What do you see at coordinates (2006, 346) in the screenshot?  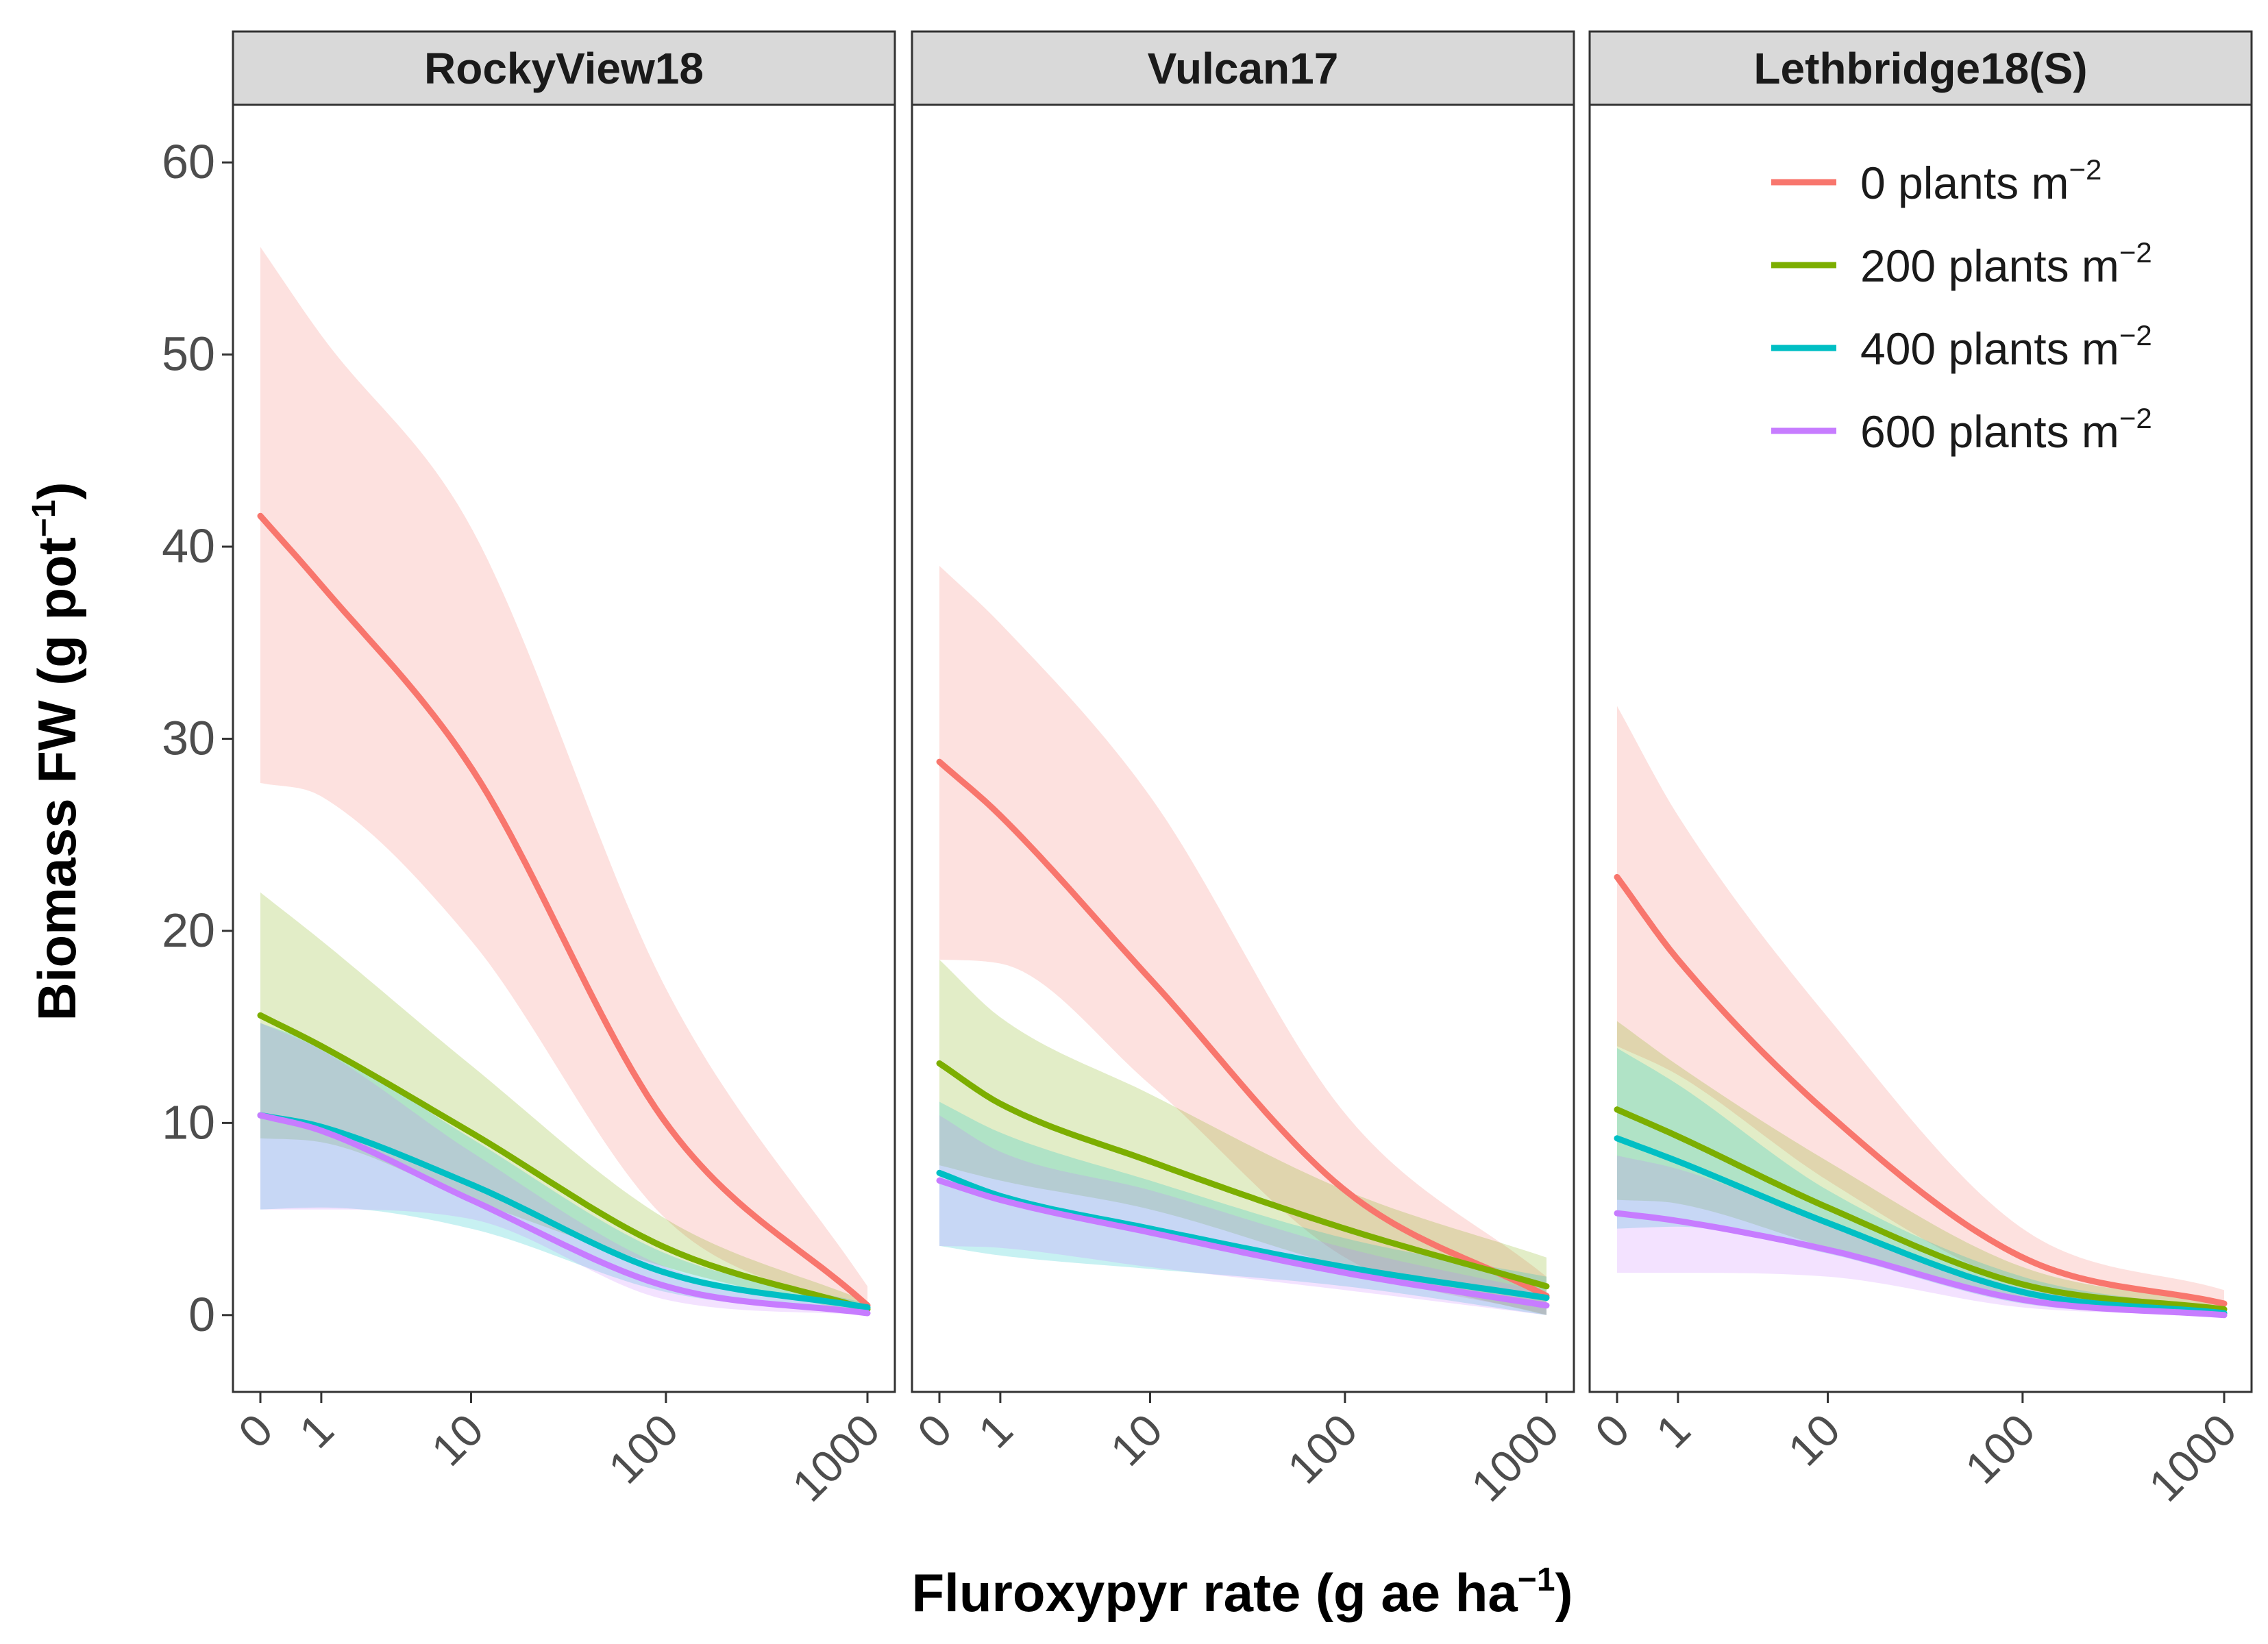 I see `legend-label: 400 plants m−2` at bounding box center [2006, 346].